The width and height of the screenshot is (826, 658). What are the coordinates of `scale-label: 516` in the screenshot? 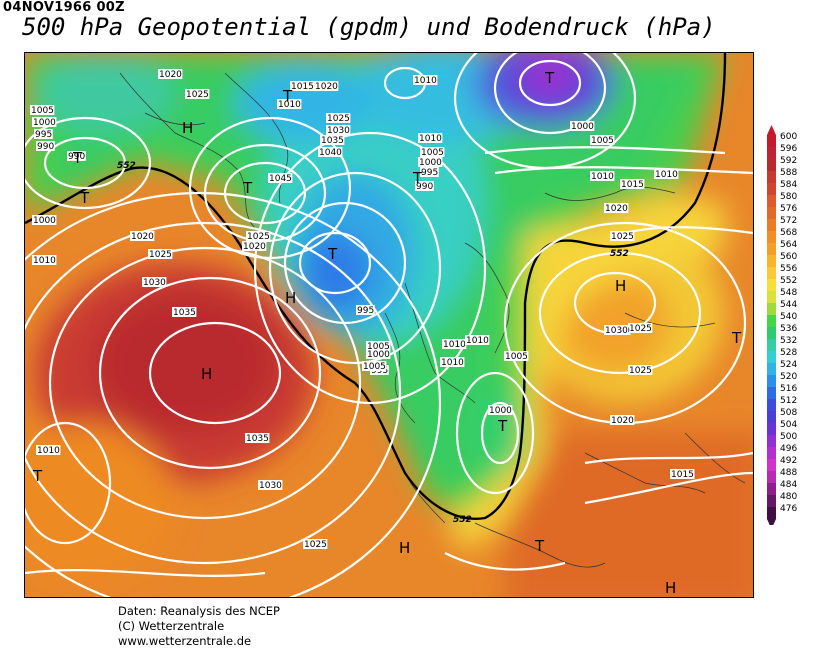 It's located at (788, 389).